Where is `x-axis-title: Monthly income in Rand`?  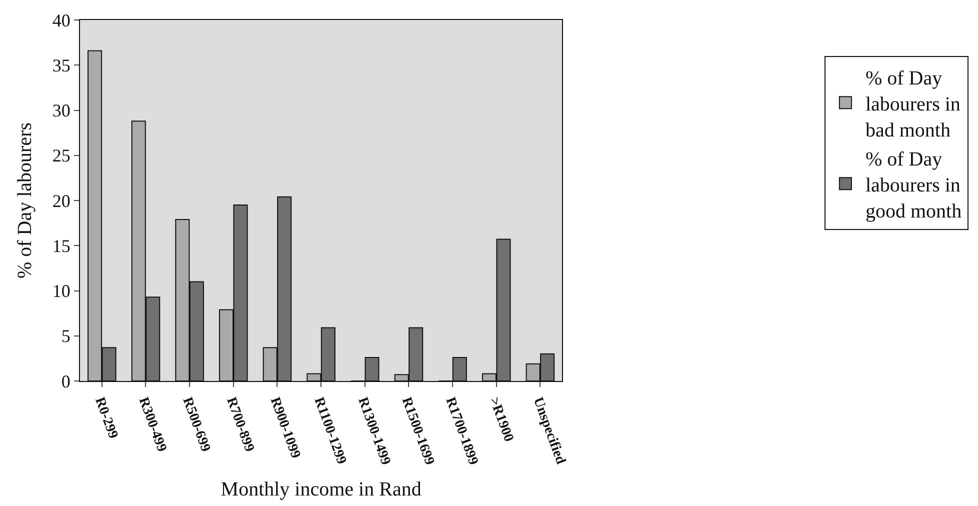 x-axis-title: Monthly income in Rand is located at coordinates (321, 489).